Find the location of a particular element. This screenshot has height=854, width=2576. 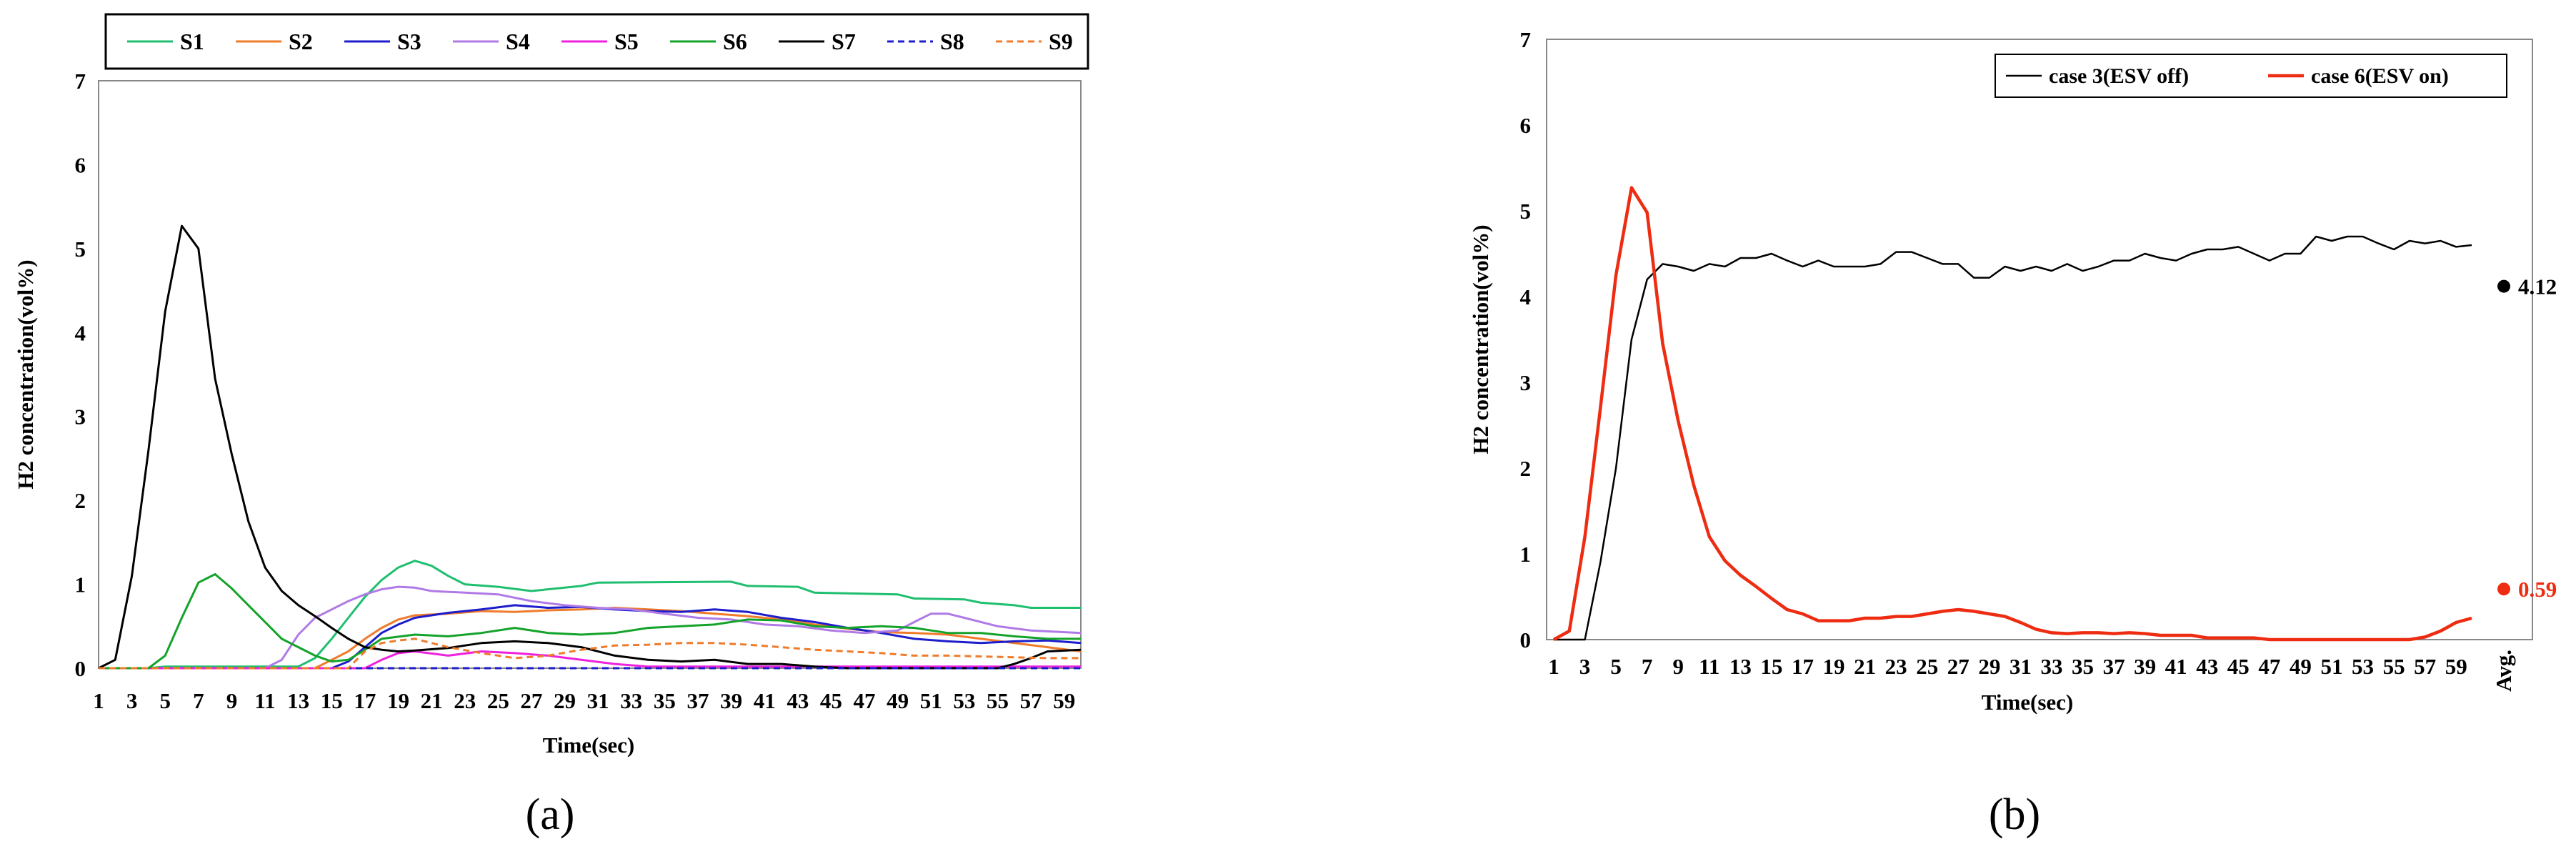

panel-a-x-tick-label: 39 is located at coordinates (731, 701).